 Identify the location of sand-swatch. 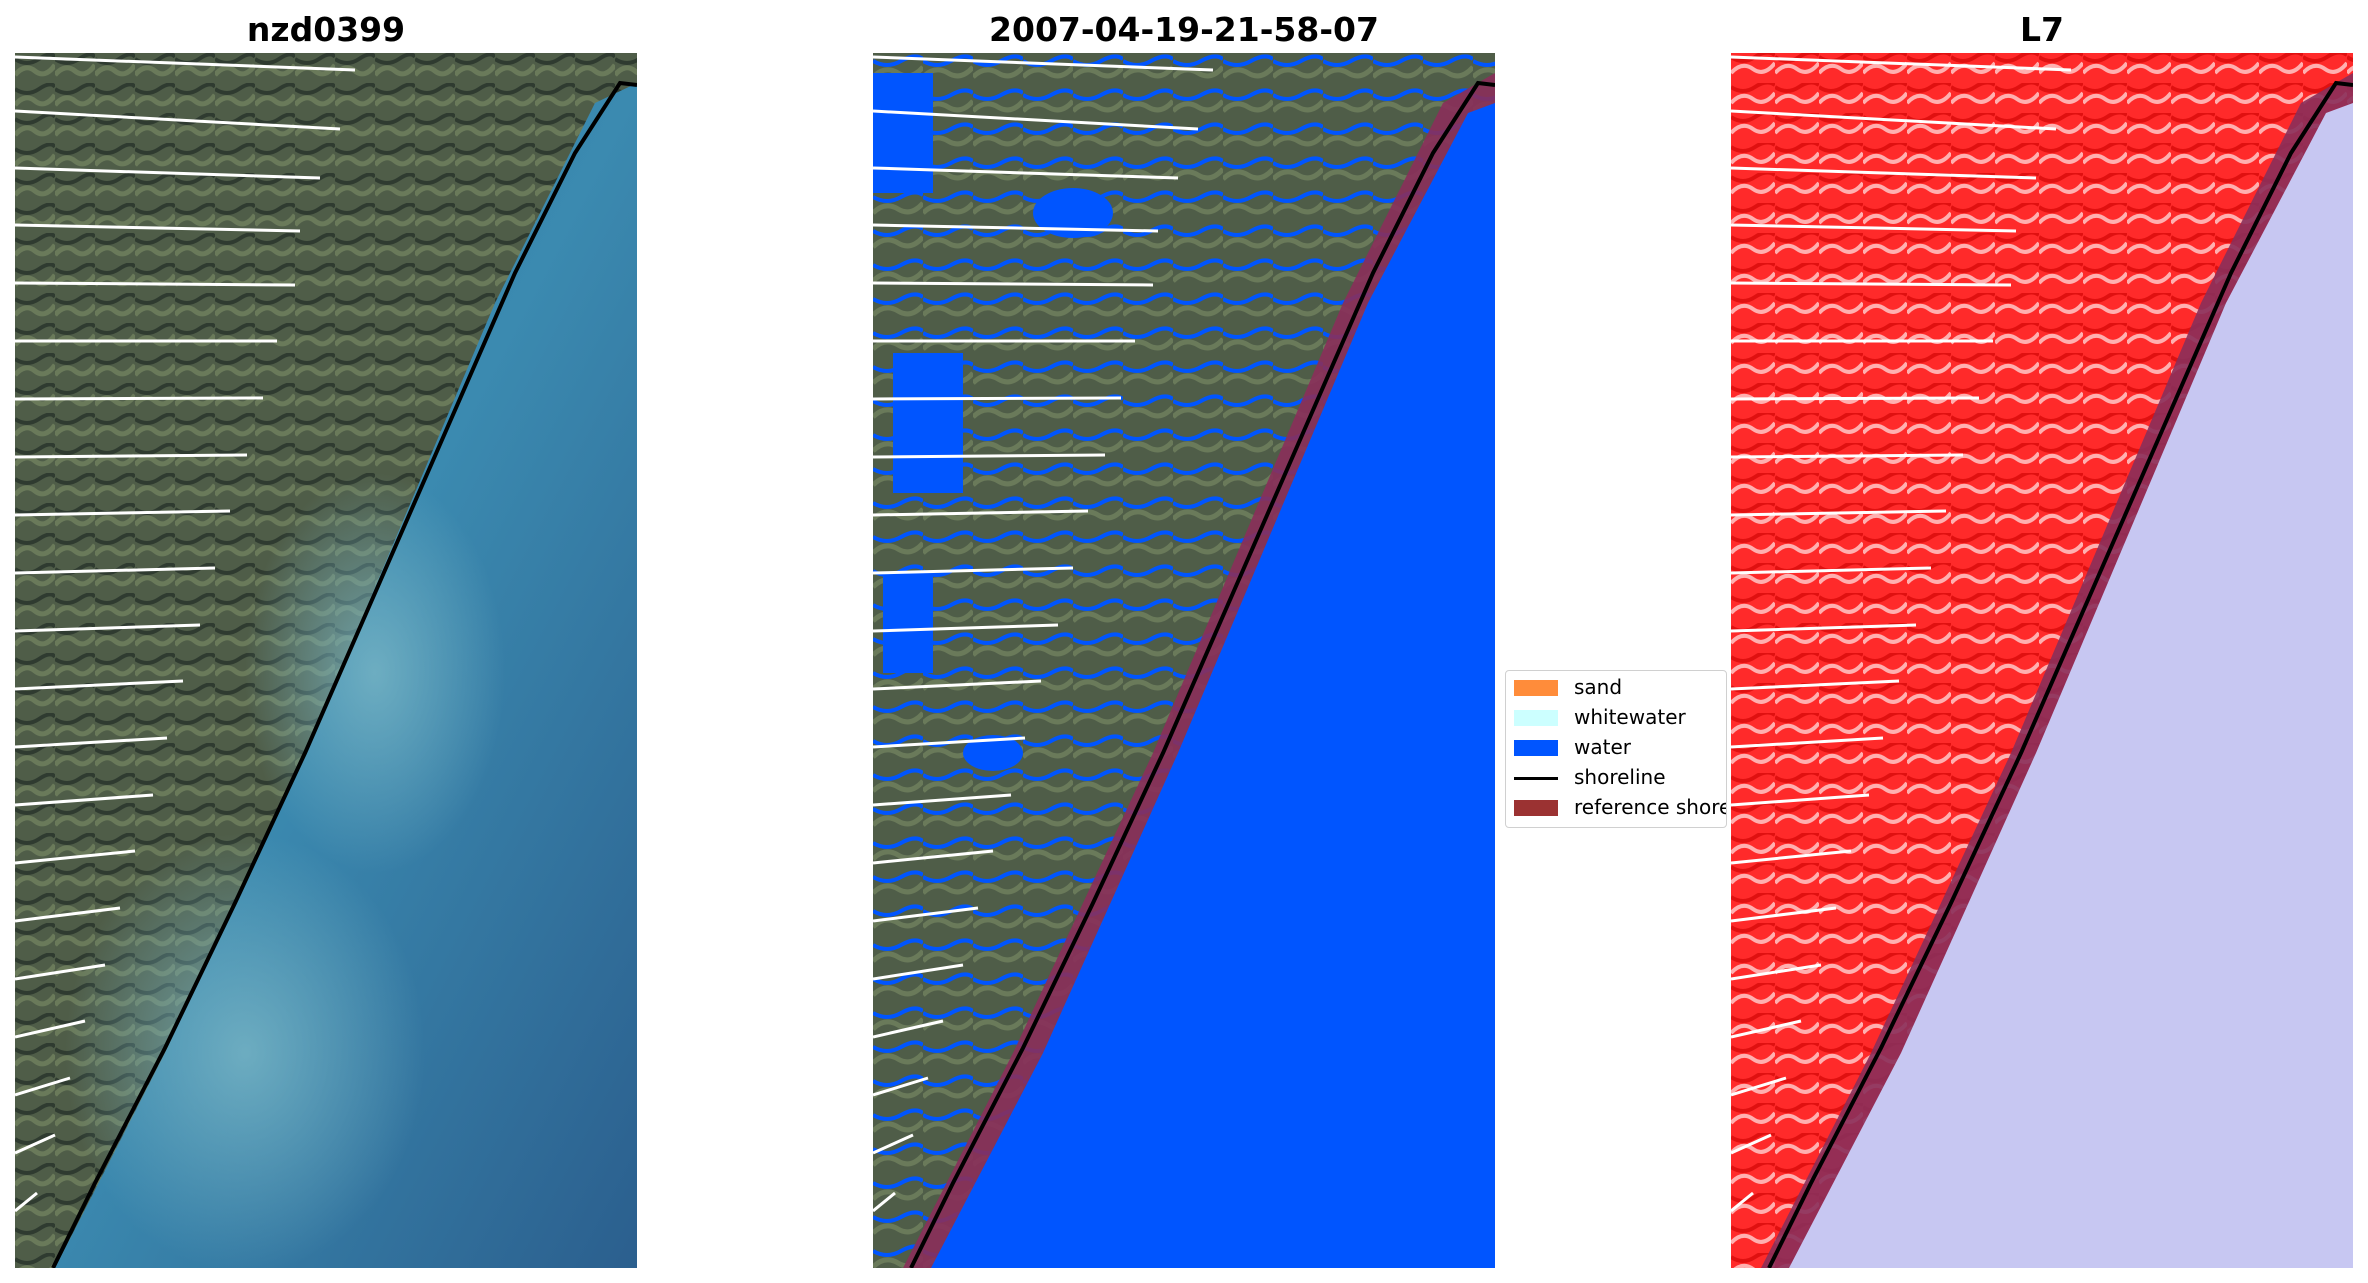
(1536, 688).